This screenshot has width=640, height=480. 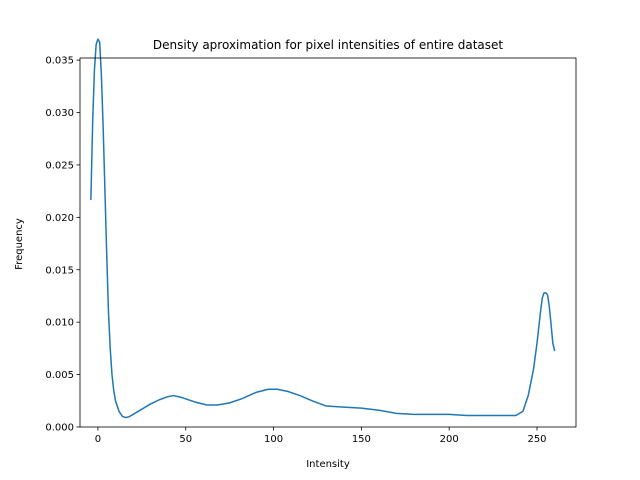 What do you see at coordinates (59, 165) in the screenshot?
I see `y-tick-label: 0.025` at bounding box center [59, 165].